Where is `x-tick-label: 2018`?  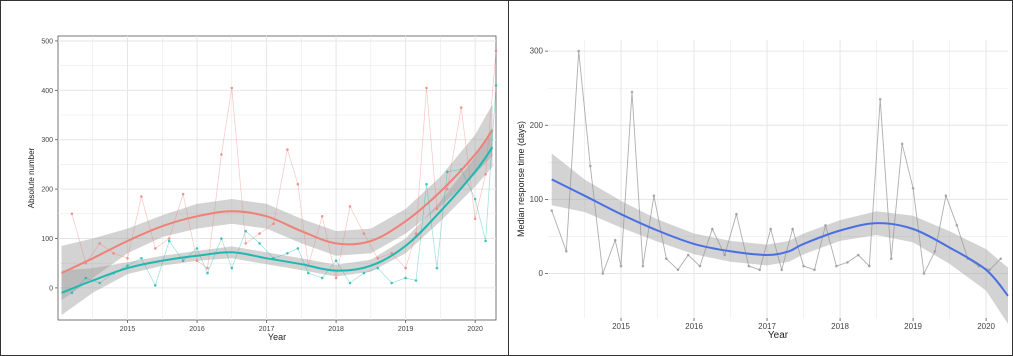 x-tick-label: 2018 is located at coordinates (336, 329).